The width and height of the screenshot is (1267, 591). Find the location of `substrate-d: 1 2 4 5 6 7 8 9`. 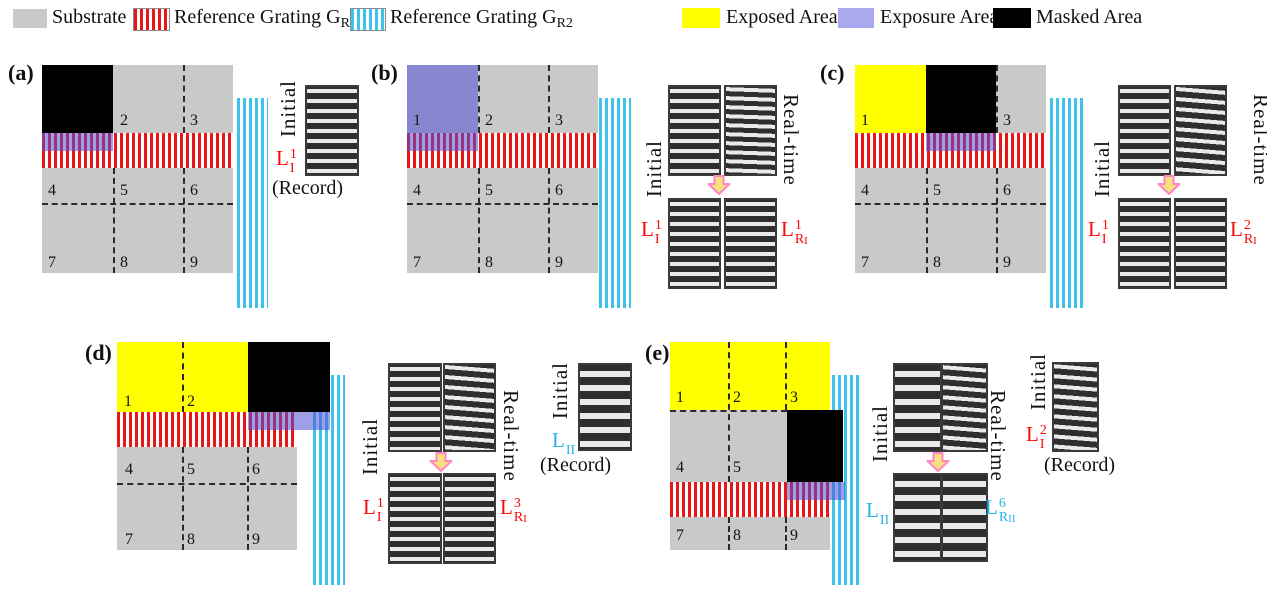

substrate-d: 1 2 4 5 6 7 8 9 is located at coordinates (223, 446).